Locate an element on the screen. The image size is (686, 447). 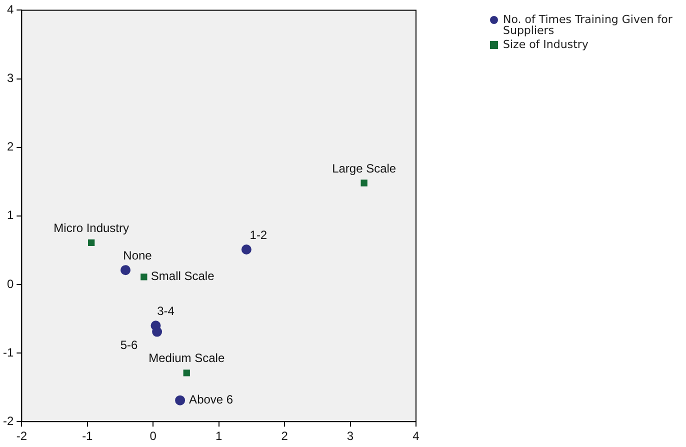
annotation: Above 6 is located at coordinates (211, 399).